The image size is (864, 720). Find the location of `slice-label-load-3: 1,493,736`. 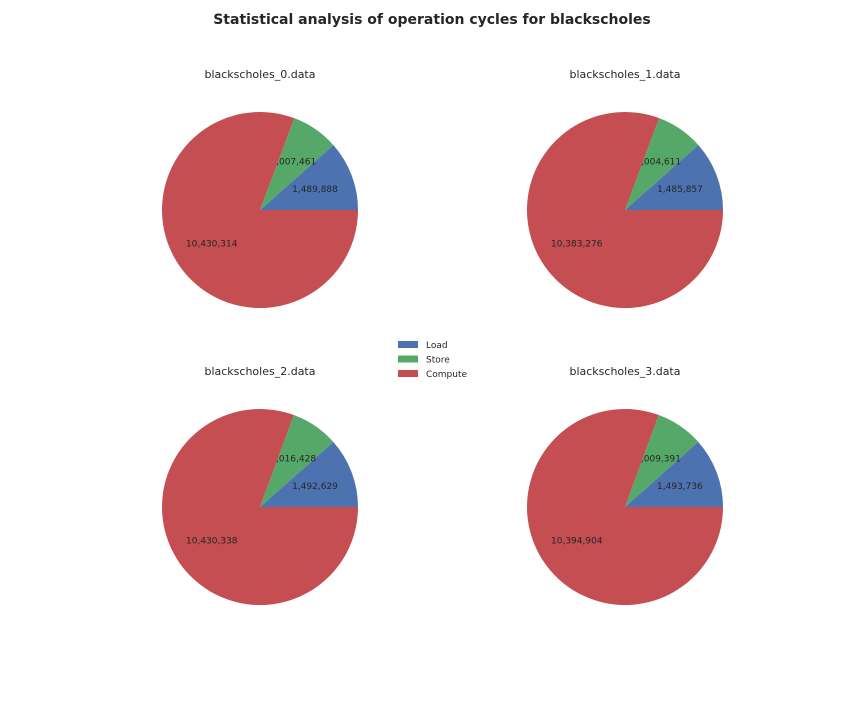

slice-label-load-3: 1,493,736 is located at coordinates (680, 487).